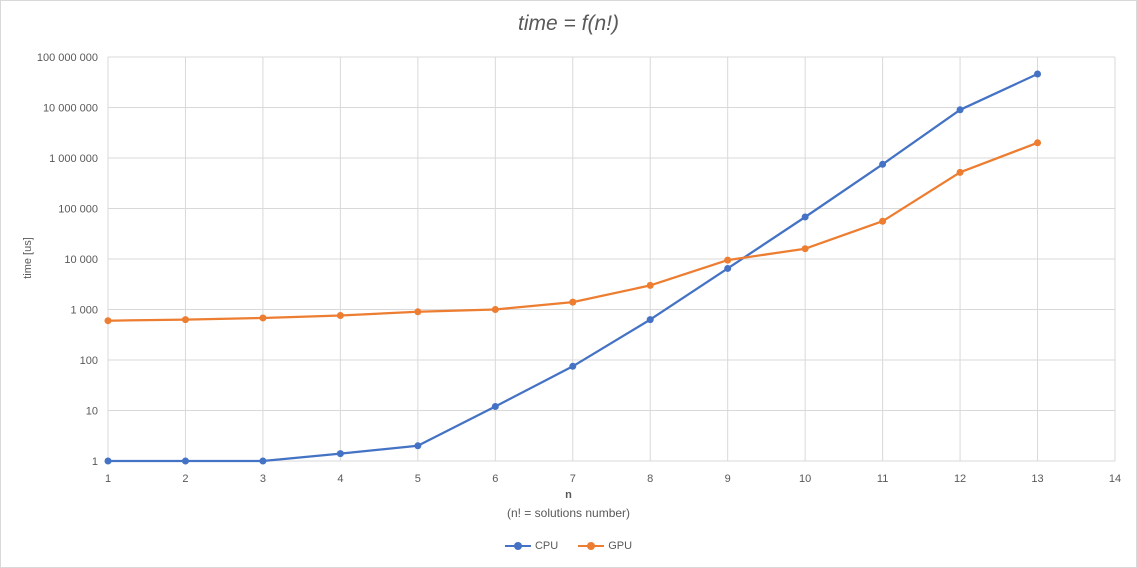 Image resolution: width=1137 pixels, height=568 pixels. I want to click on x-tick-label: 4, so click(340, 479).